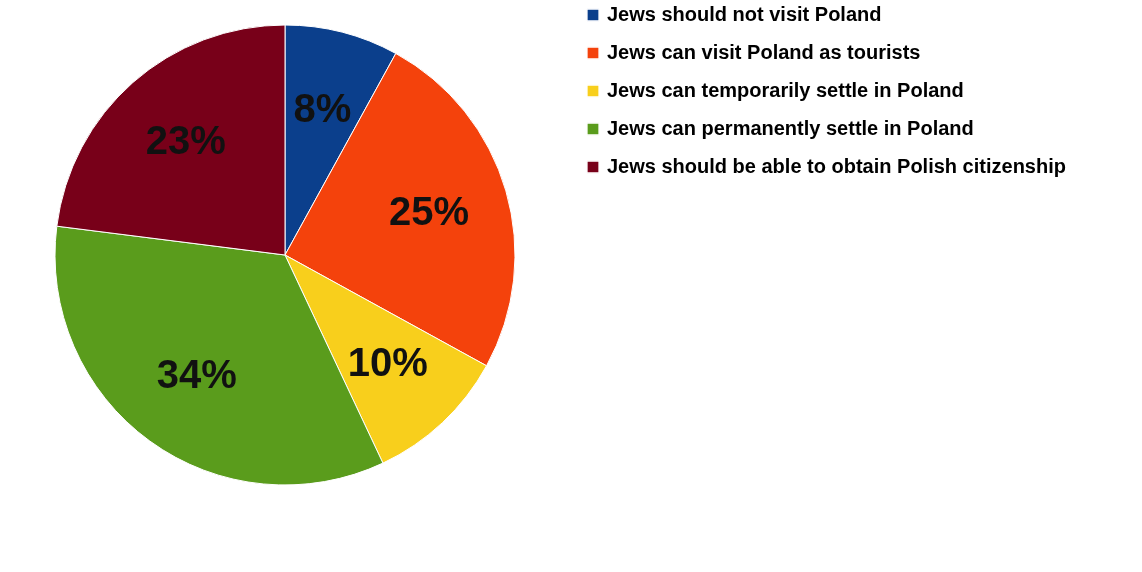 This screenshot has height=572, width=1142. What do you see at coordinates (764, 52) in the screenshot?
I see `legend-label: Jews can visit Poland as tourists` at bounding box center [764, 52].